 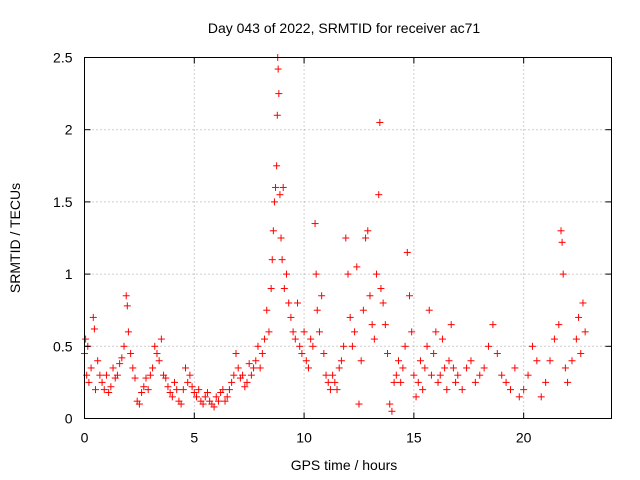 I want to click on y-tick-label: 1.5, so click(x=63, y=202).